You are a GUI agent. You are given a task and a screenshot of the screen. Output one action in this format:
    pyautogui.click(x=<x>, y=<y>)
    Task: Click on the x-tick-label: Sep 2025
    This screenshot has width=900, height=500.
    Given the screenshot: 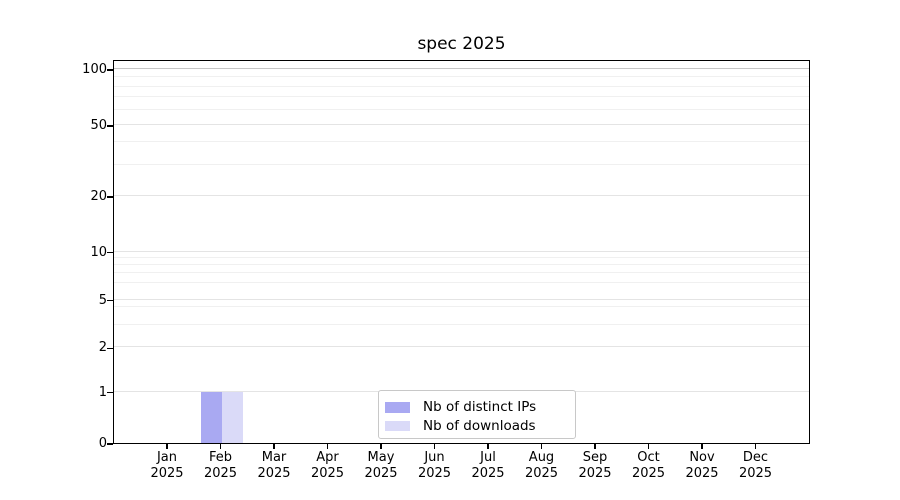 What is the action you would take?
    pyautogui.click(x=595, y=465)
    